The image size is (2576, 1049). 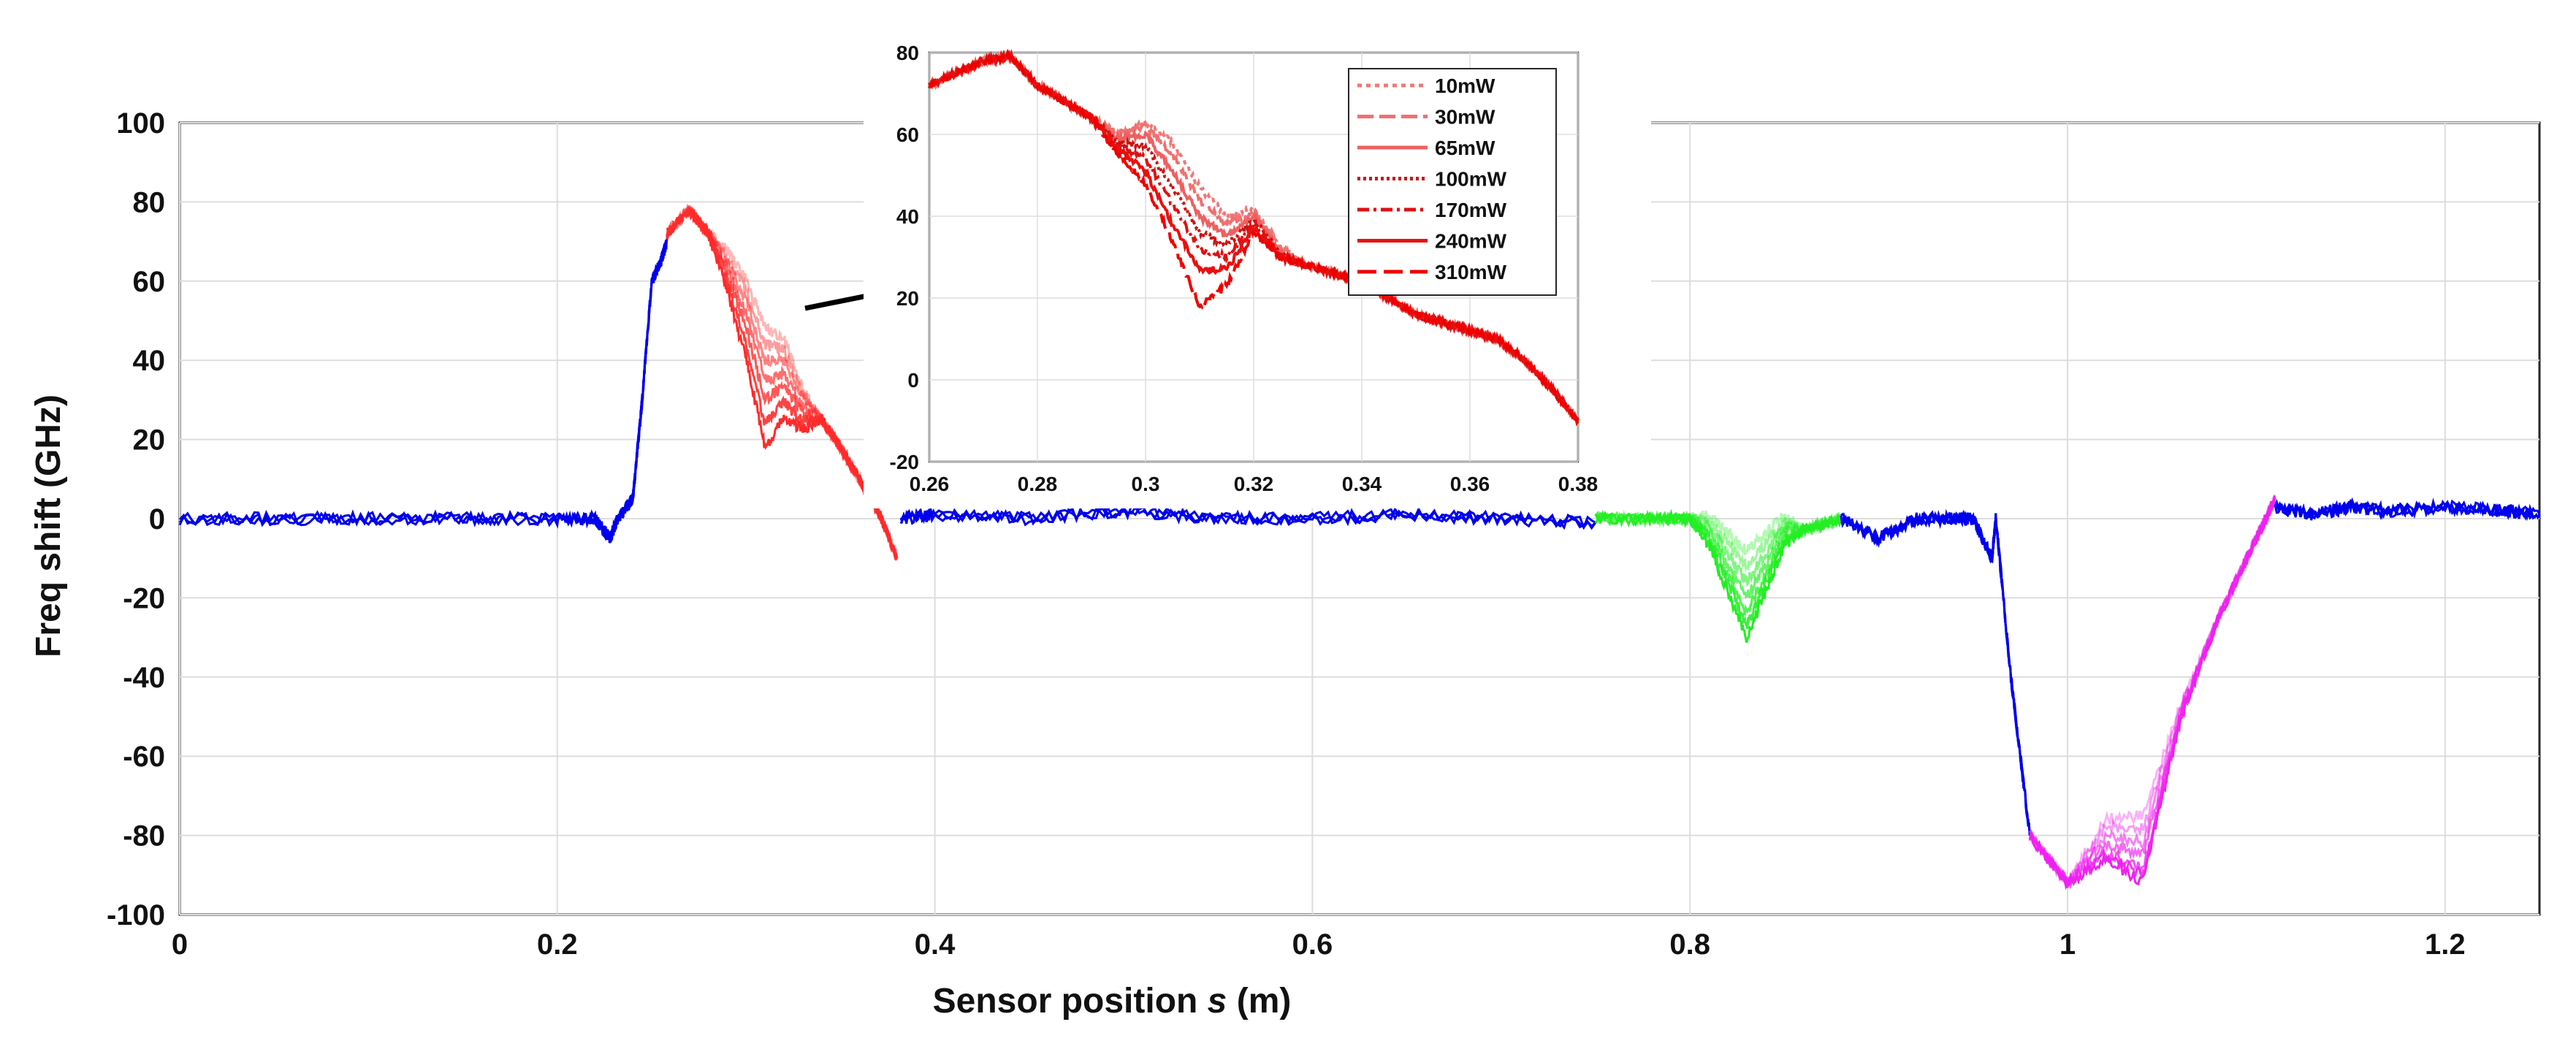 What do you see at coordinates (905, 462) in the screenshot?
I see `inset-y-tick-label: -20` at bounding box center [905, 462].